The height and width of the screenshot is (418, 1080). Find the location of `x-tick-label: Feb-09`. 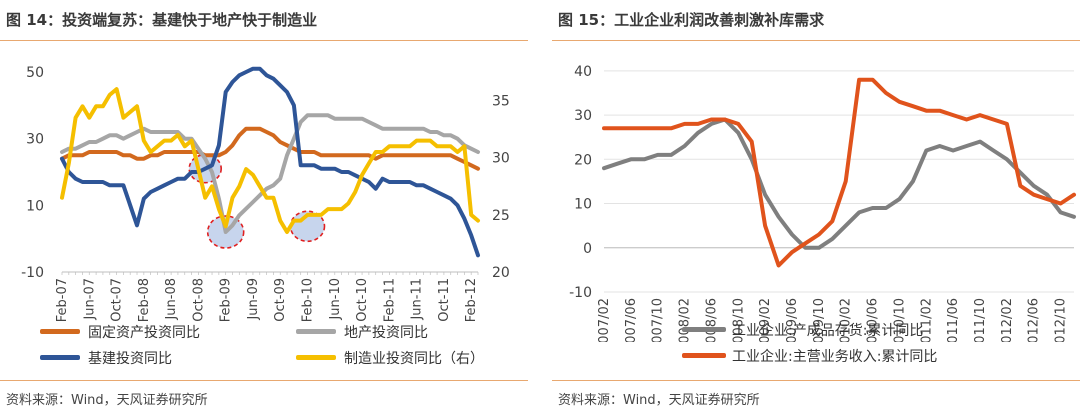

x-tick-label: Feb-09 is located at coordinates (226, 300).